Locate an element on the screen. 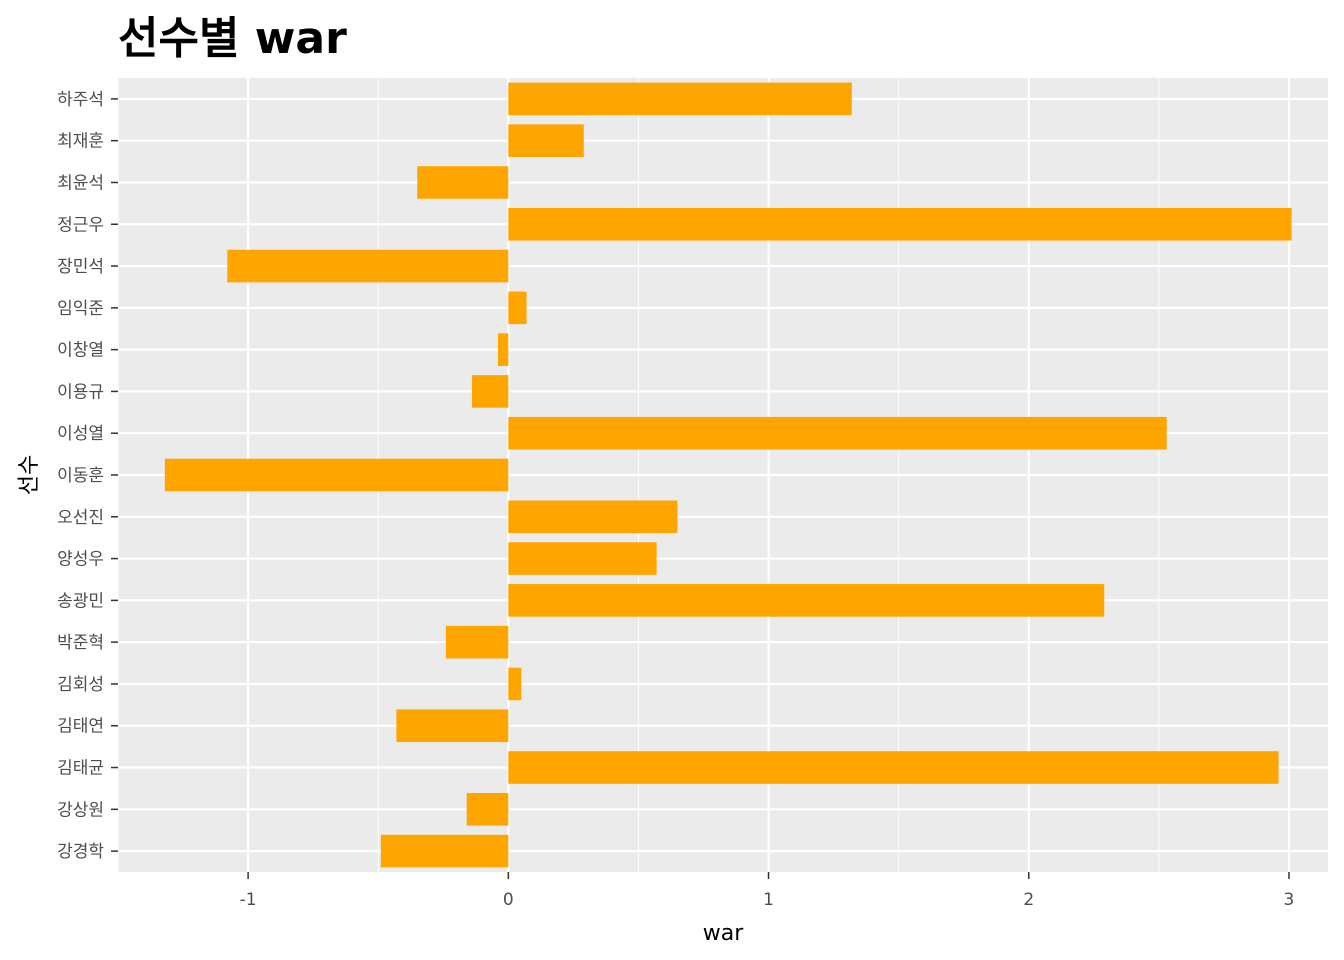 The height and width of the screenshot is (960, 1344). y-tick-label: 최윤석 is located at coordinates (80, 183).